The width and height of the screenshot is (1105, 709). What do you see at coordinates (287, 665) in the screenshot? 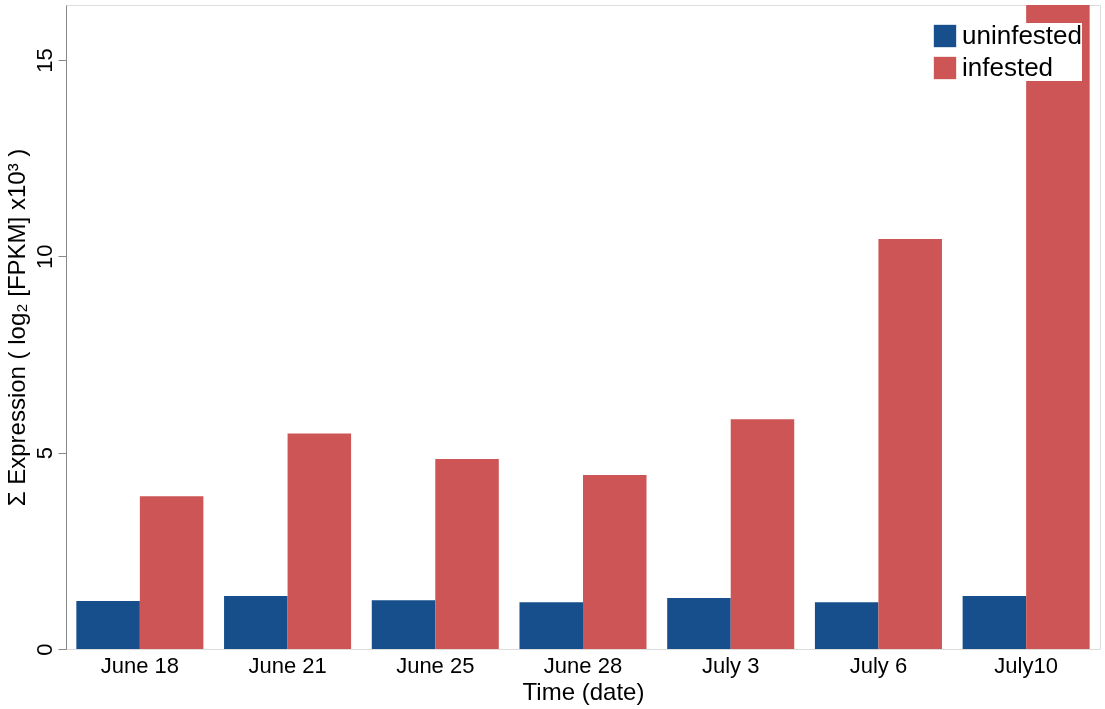
I see `x-tick-label: June 21` at bounding box center [287, 665].